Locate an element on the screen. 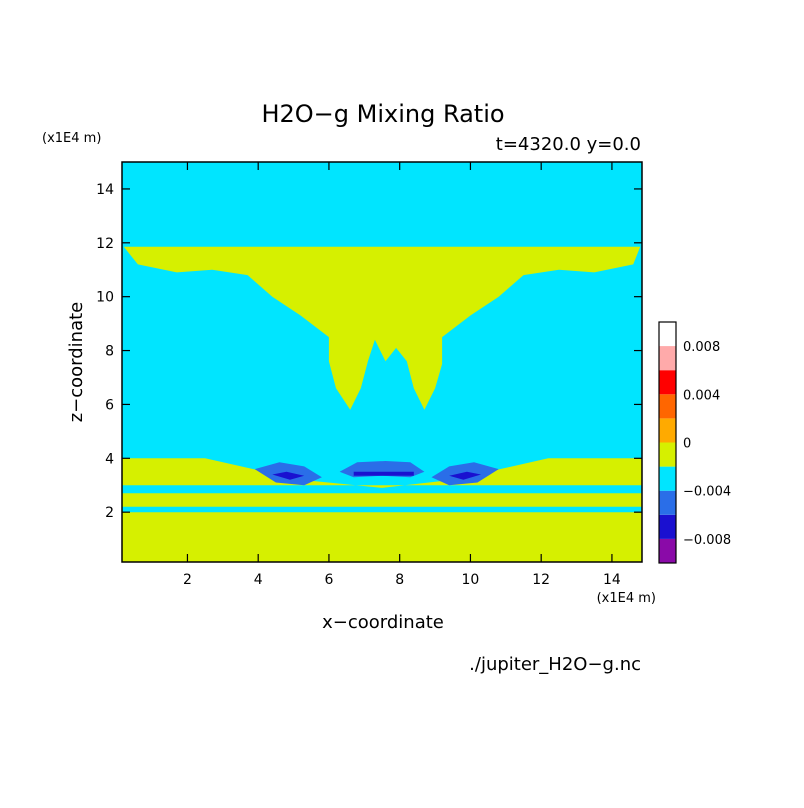 The image size is (804, 808). x-tick-label: 8 is located at coordinates (399, 580).